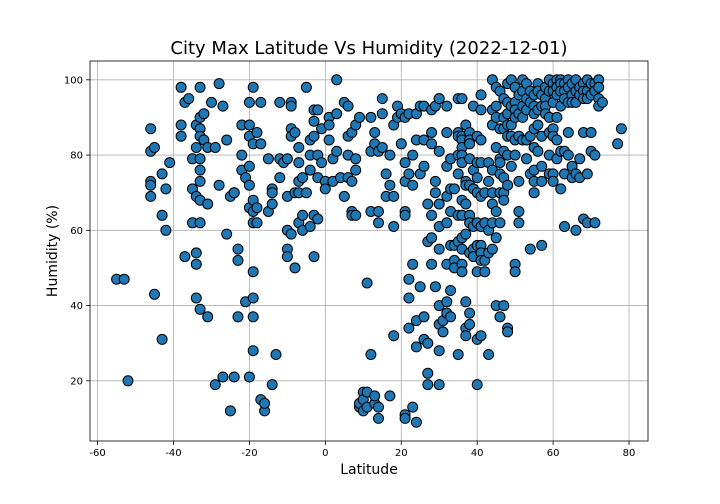  What do you see at coordinates (73, 80) in the screenshot?
I see `y-tick-label: 100` at bounding box center [73, 80].